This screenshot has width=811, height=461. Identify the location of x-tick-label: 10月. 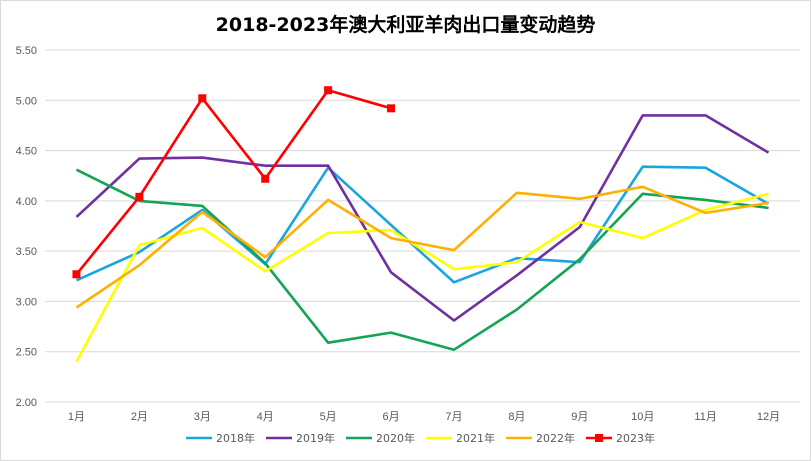
(642, 417).